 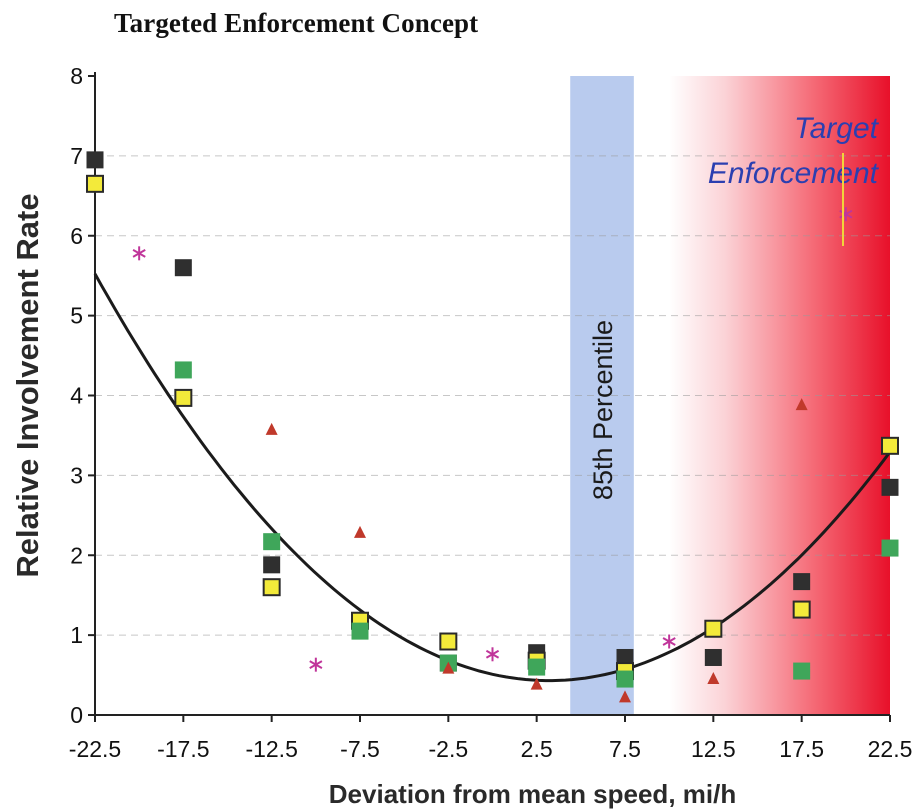 What do you see at coordinates (76, 156) in the screenshot?
I see `y-tick-label: 7` at bounding box center [76, 156].